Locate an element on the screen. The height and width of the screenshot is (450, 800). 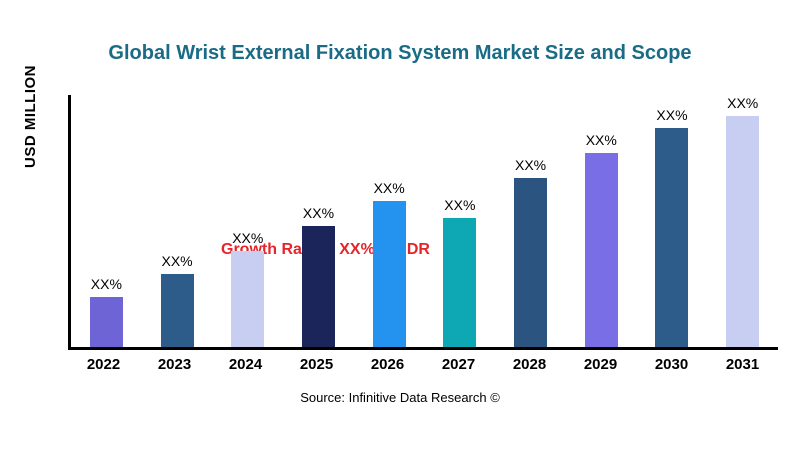
bar-2028 is located at coordinates (531, 262).